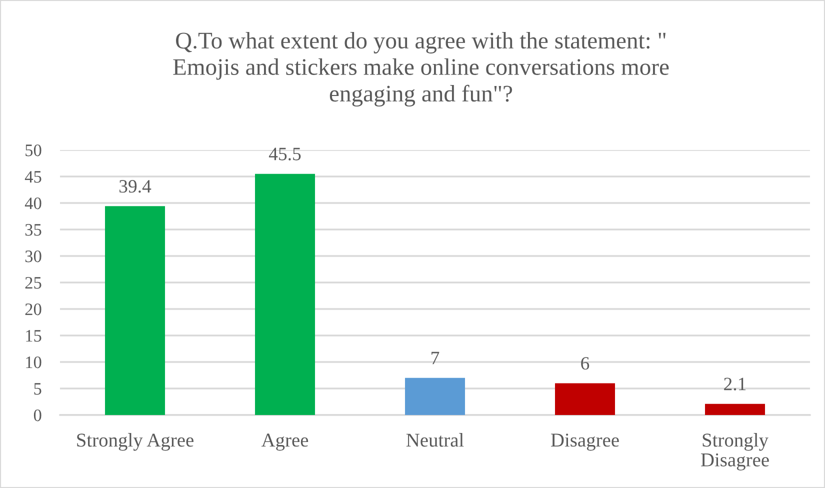  I want to click on y-tick-label: 5, so click(38, 389).